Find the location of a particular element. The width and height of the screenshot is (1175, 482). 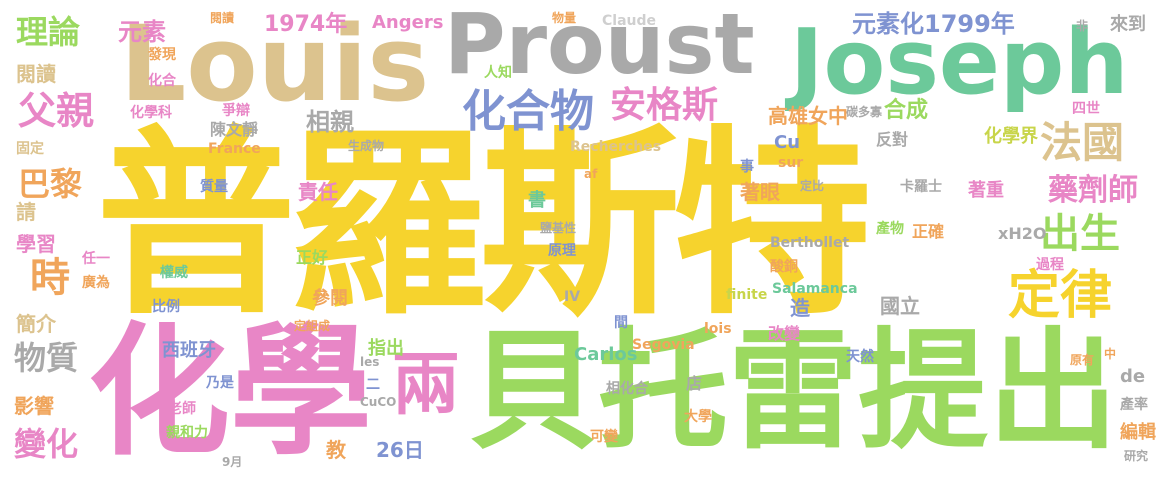

word-hua-he: 化合 is located at coordinates (162, 81).